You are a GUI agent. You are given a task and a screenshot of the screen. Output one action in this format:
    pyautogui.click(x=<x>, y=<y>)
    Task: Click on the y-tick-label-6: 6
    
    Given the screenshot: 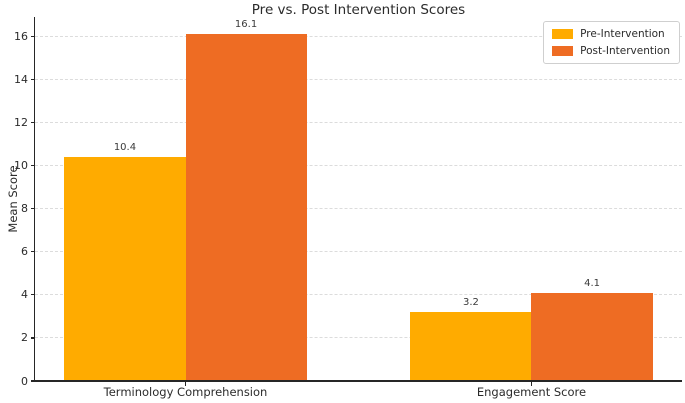 What is the action you would take?
    pyautogui.click(x=24, y=252)
    